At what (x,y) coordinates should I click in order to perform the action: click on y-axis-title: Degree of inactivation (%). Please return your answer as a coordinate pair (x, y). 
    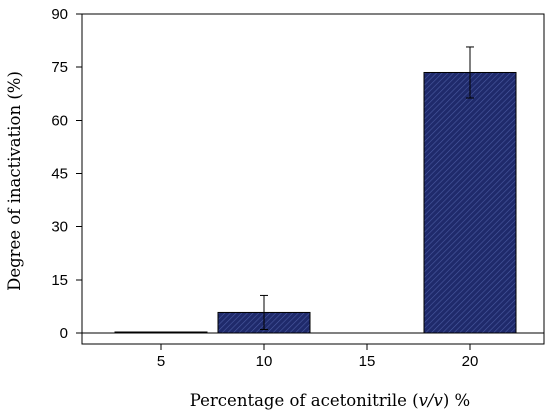
    Looking at the image, I should click on (14, 181).